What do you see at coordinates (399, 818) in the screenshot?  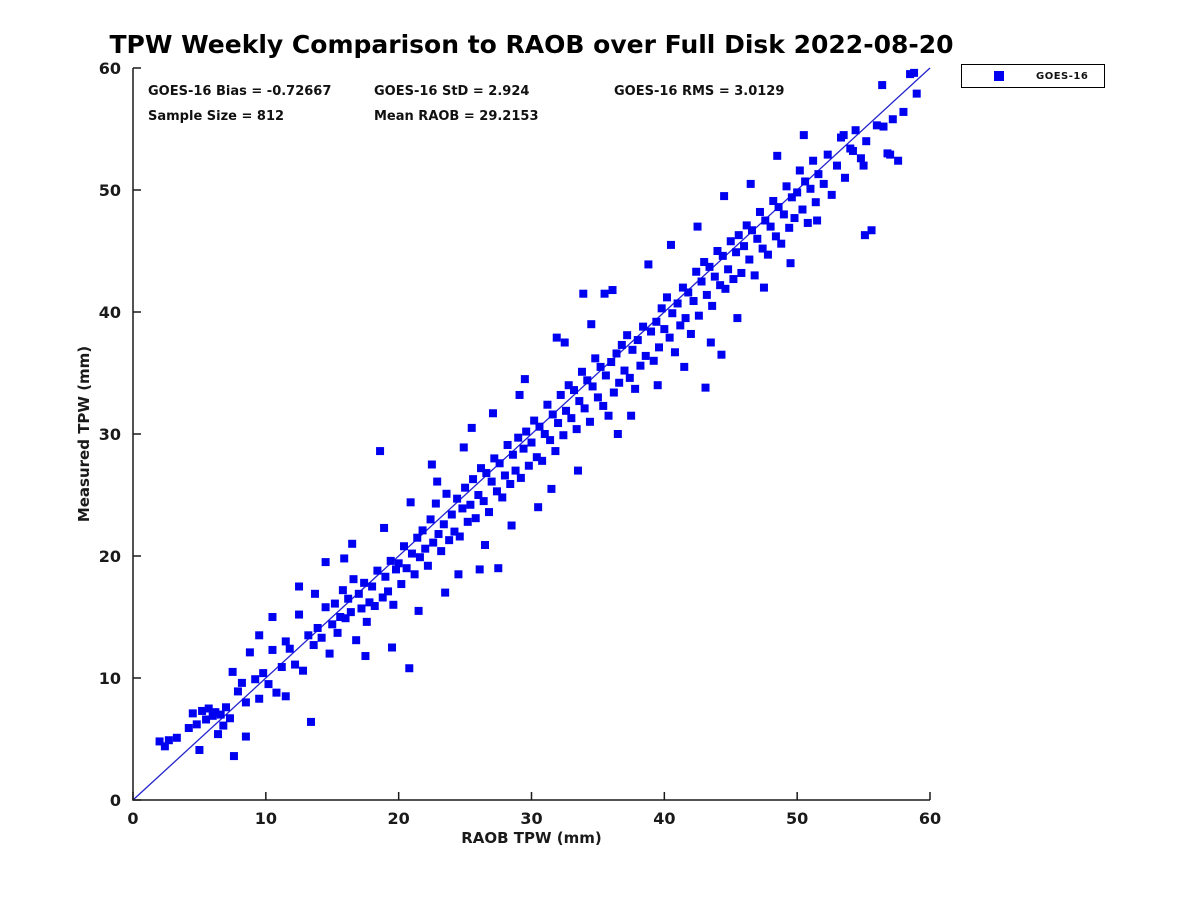 I see `x-tick-label: 20` at bounding box center [399, 818].